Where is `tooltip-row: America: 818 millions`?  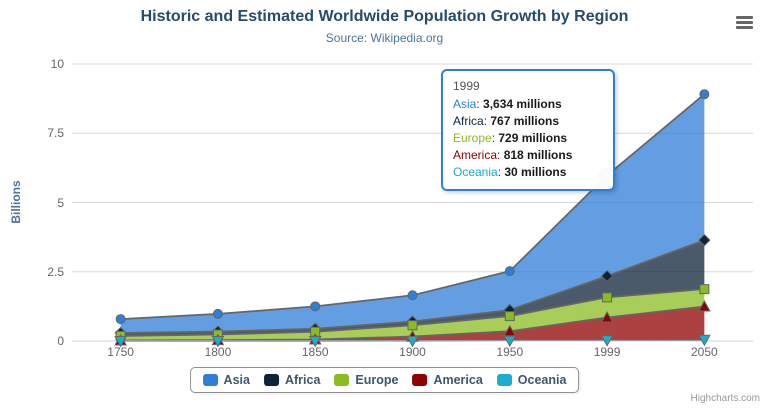 tooltip-row: America: 818 millions is located at coordinates (528, 155).